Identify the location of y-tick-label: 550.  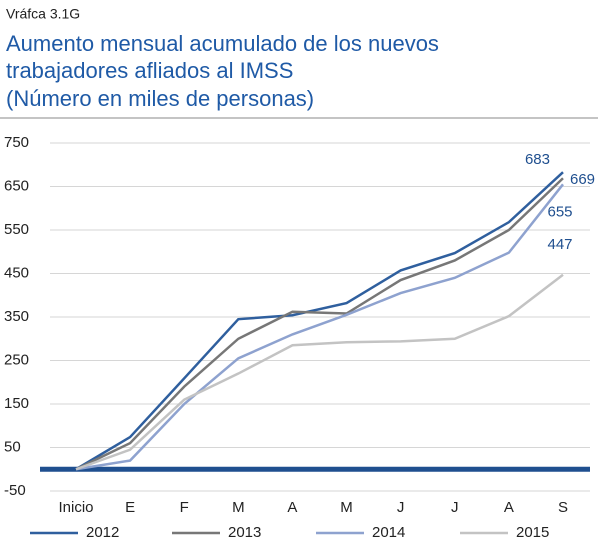
(16, 229).